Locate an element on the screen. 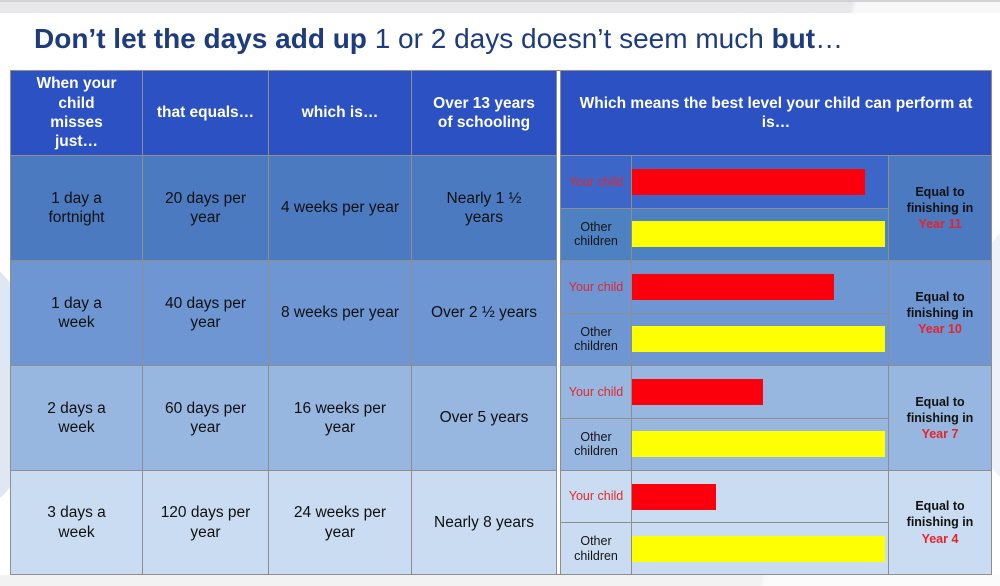  equal-to-cell: Equal to finishing in Year 10 is located at coordinates (940, 313).